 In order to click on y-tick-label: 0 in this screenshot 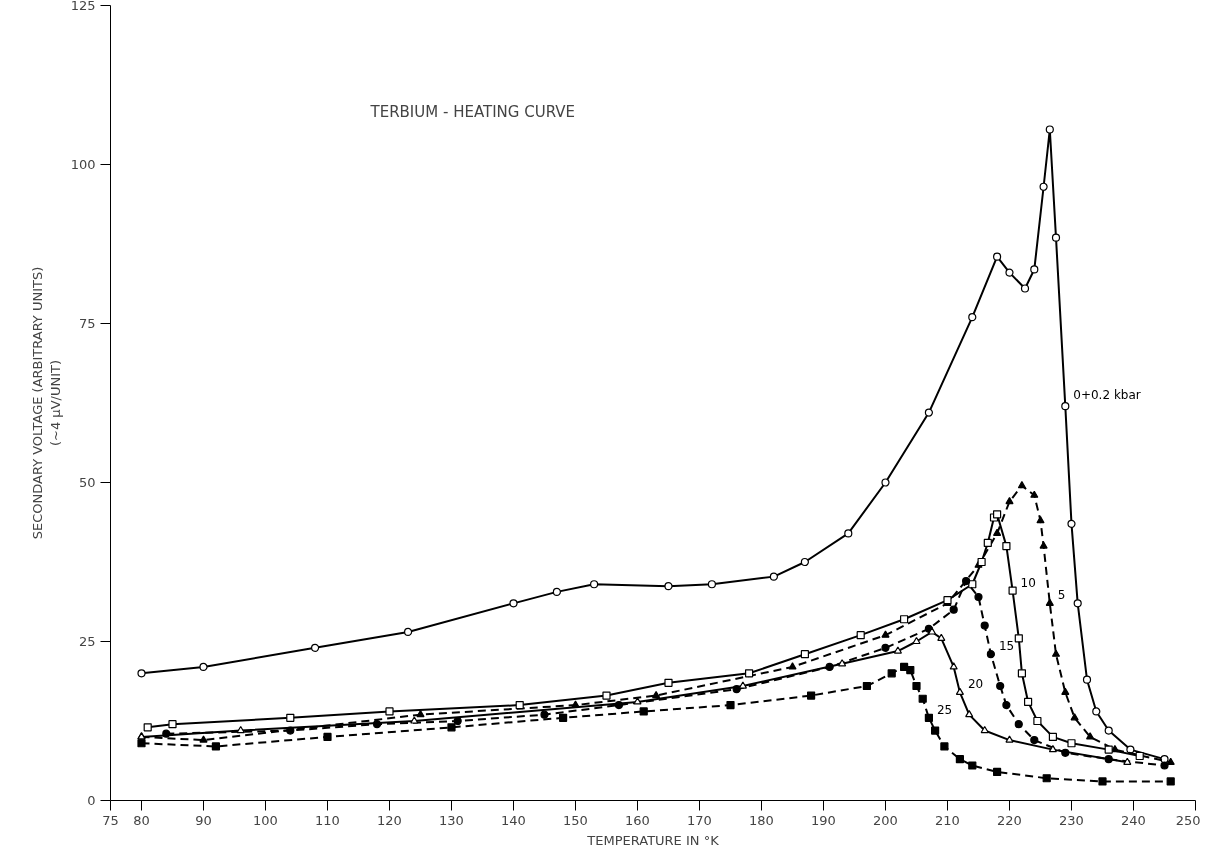, I will do `click(91, 800)`.